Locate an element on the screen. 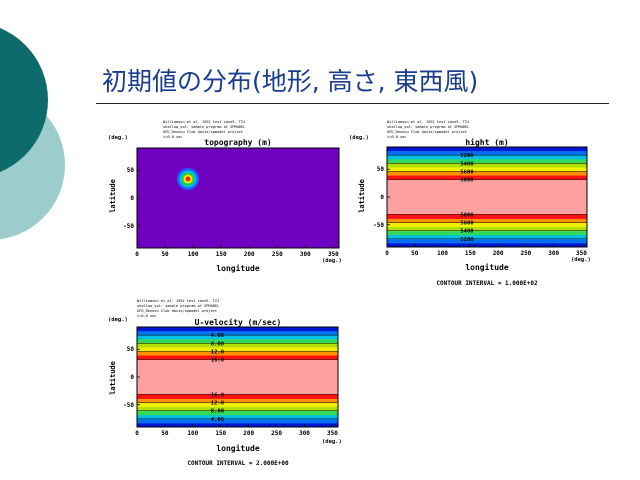  contour-ring-red is located at coordinates (188, 179).